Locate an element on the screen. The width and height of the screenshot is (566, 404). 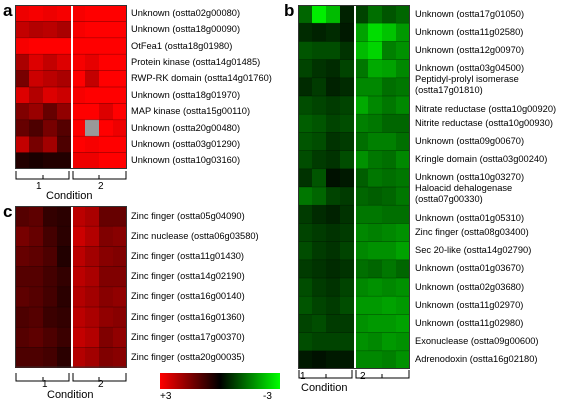
gene-label: Unknown (ostta10g03160) is located at coordinates (186, 160).